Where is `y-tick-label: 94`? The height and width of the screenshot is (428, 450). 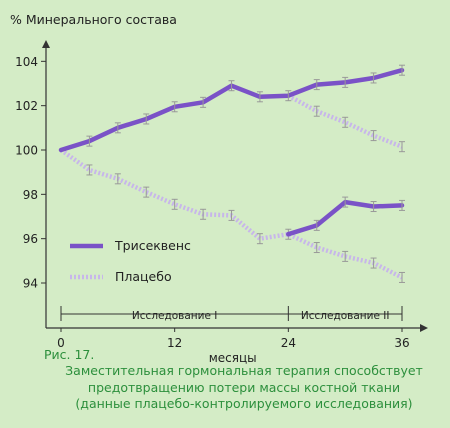 y-tick-label: 94 is located at coordinates (30, 284).